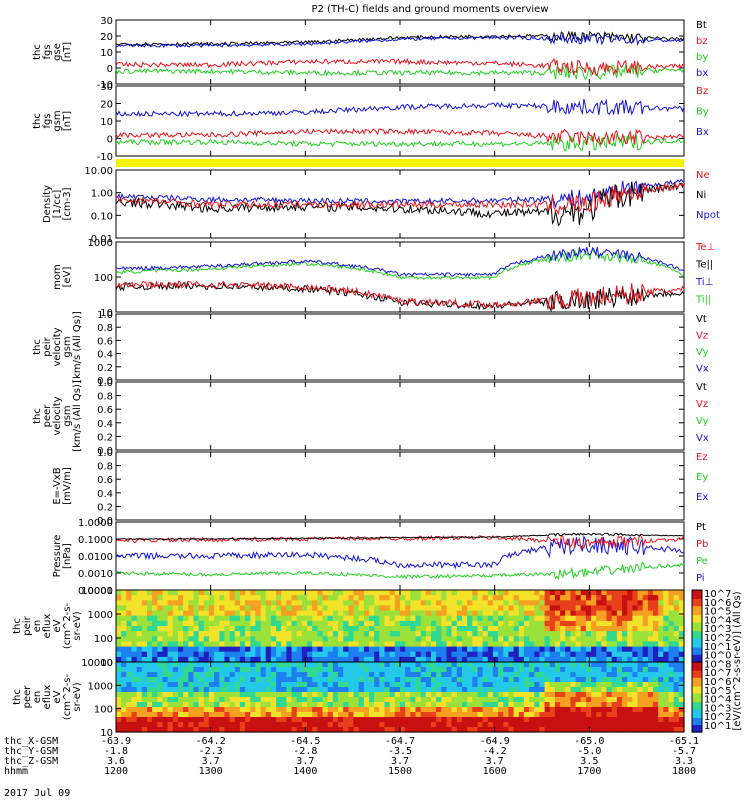 This screenshot has height=800, width=750. Describe the element at coordinates (31, 751) in the screenshot. I see `footer-label-1: thc_Y-GSM` at that location.